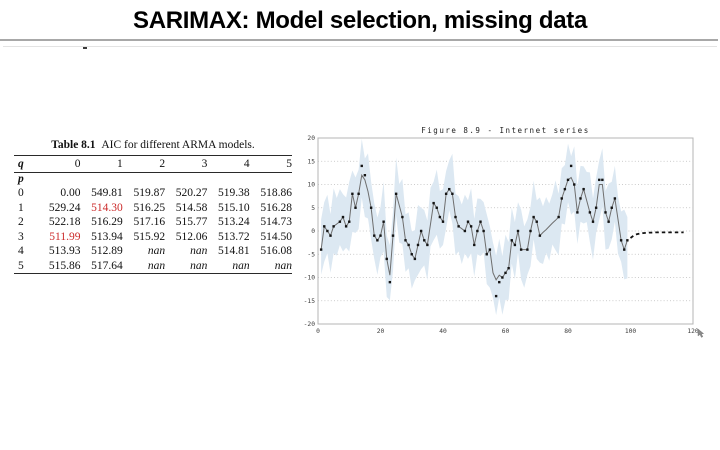 This screenshot has height=450, width=720. Describe the element at coordinates (276, 222) in the screenshot. I see `aic-cell: 514.73` at that location.